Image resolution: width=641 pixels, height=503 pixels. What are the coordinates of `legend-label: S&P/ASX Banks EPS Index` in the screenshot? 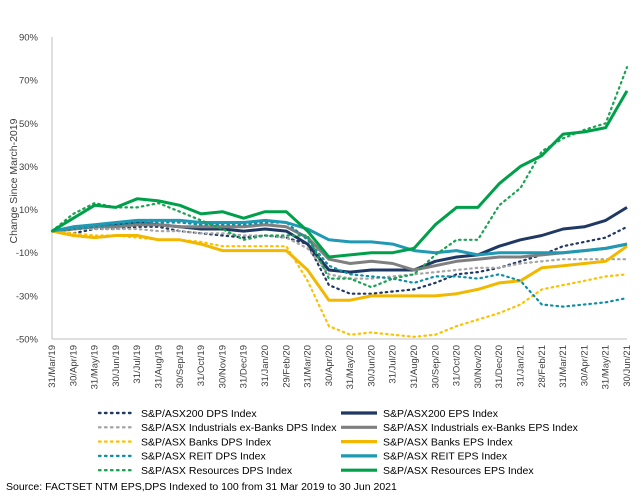 It's located at (448, 442).